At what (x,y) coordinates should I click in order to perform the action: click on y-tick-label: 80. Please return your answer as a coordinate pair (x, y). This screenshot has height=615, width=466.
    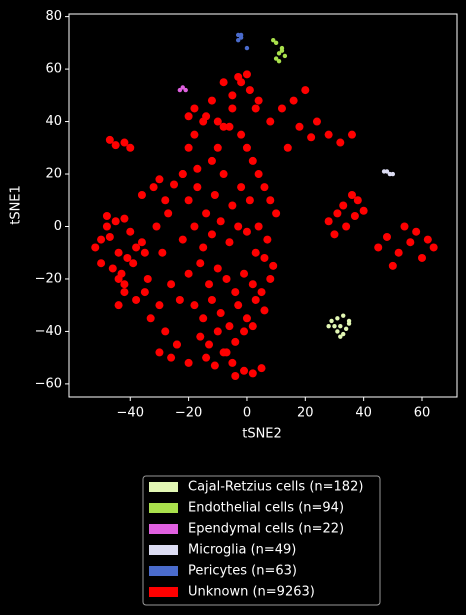
    Looking at the image, I should click on (53, 16).